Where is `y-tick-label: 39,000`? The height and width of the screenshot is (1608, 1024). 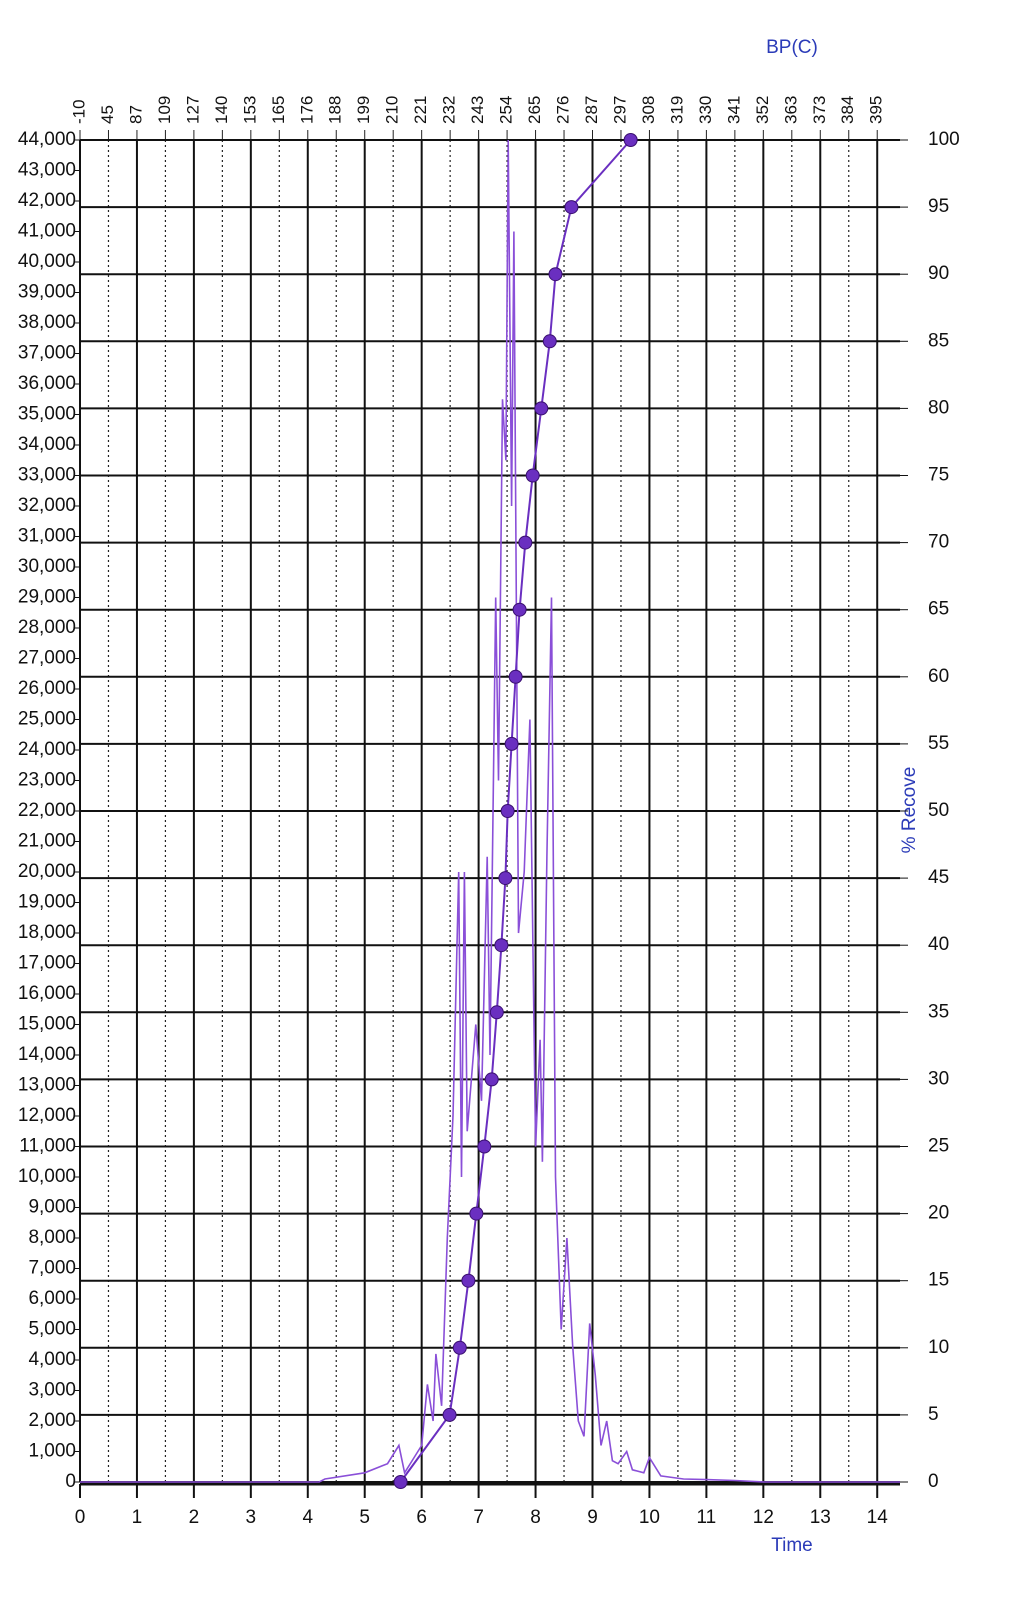 y-tick-label: 39,000 is located at coordinates (47, 292).